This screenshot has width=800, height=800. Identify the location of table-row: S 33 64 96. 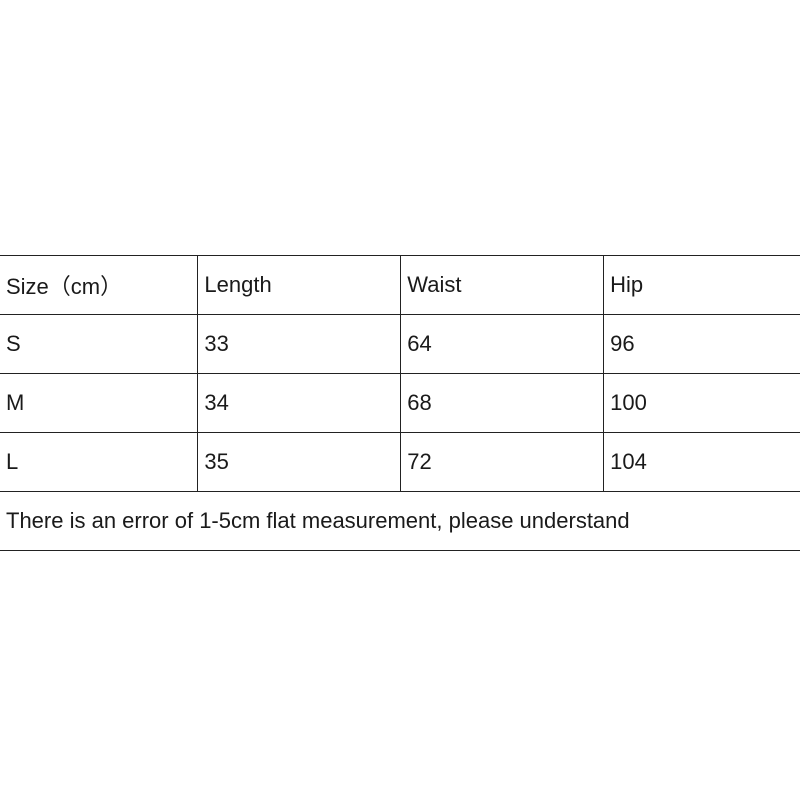
(400, 344).